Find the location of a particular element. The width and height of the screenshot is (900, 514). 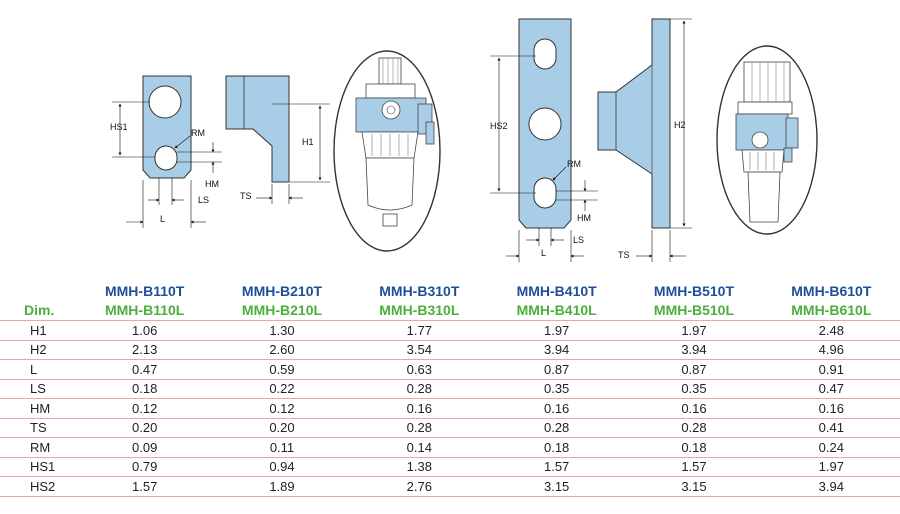

dim-label: H2 is located at coordinates (38, 350).